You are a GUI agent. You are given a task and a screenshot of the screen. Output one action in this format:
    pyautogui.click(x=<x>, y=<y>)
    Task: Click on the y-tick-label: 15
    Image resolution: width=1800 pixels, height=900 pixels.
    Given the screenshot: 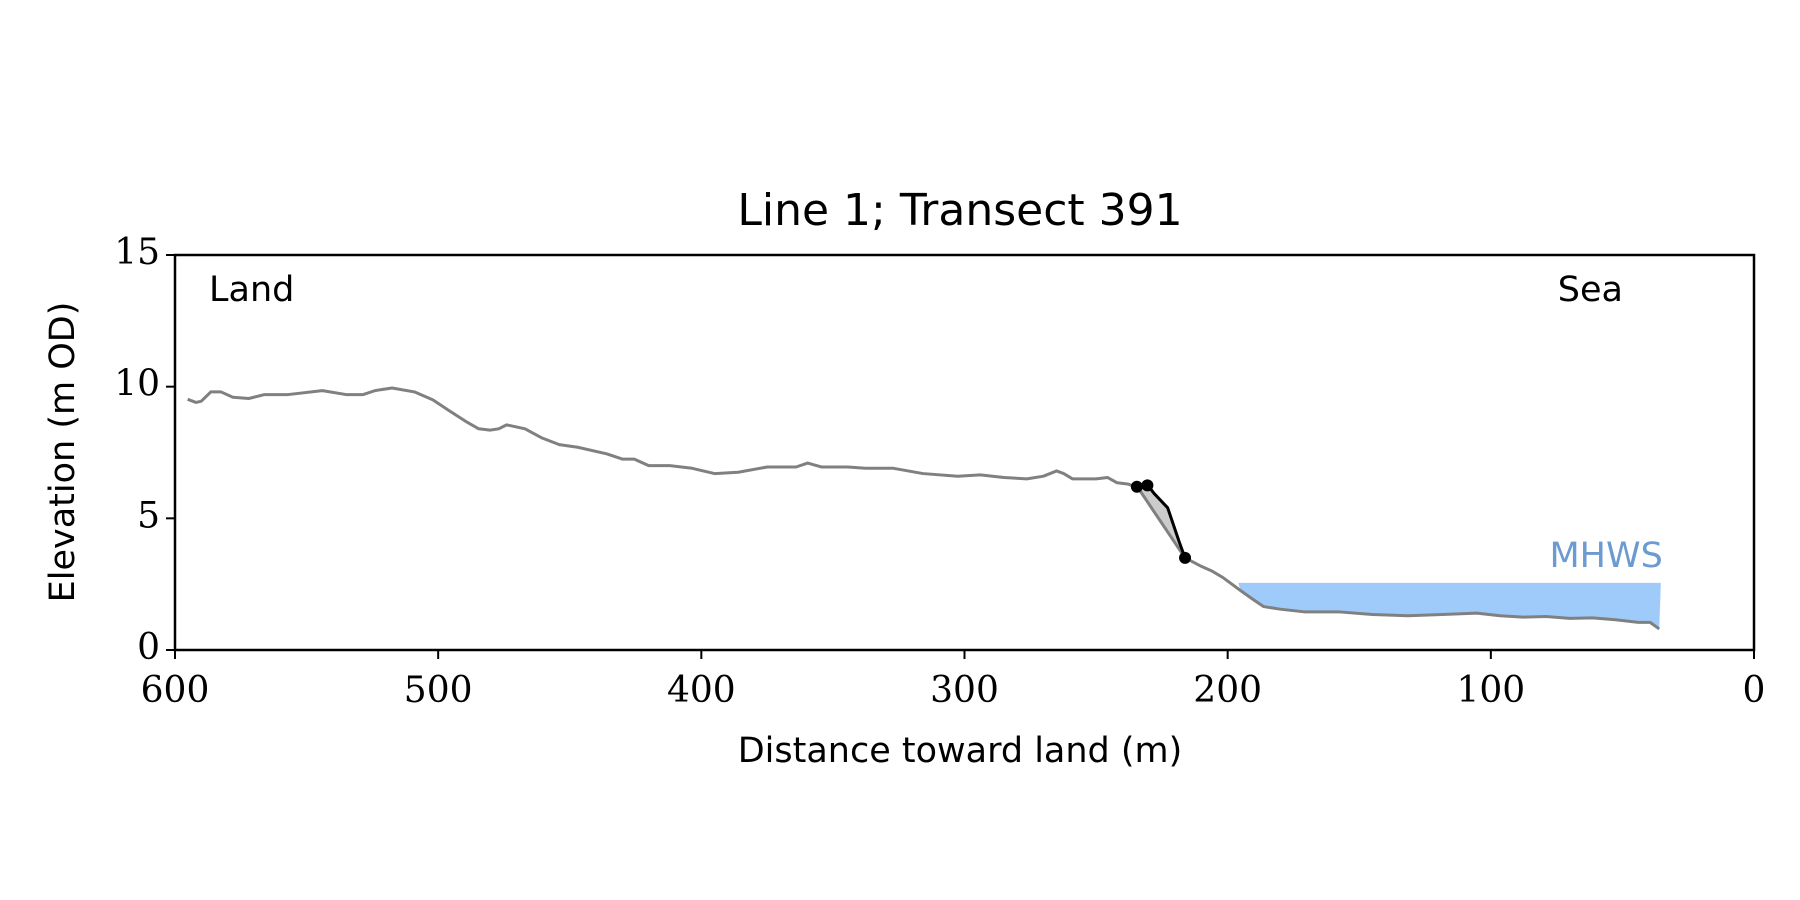 What is the action you would take?
    pyautogui.click(x=137, y=252)
    